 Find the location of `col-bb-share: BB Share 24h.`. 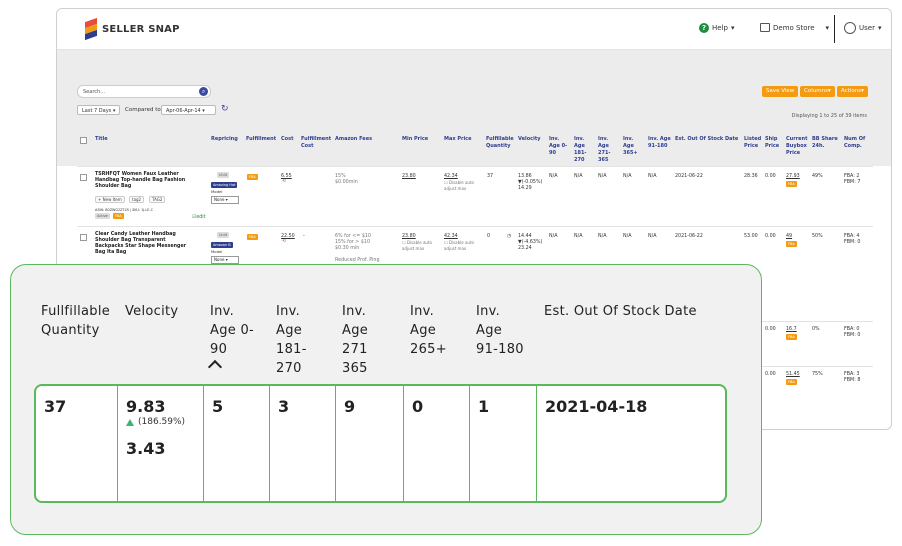

col-bb-share: BB Share 24h. is located at coordinates (825, 142).